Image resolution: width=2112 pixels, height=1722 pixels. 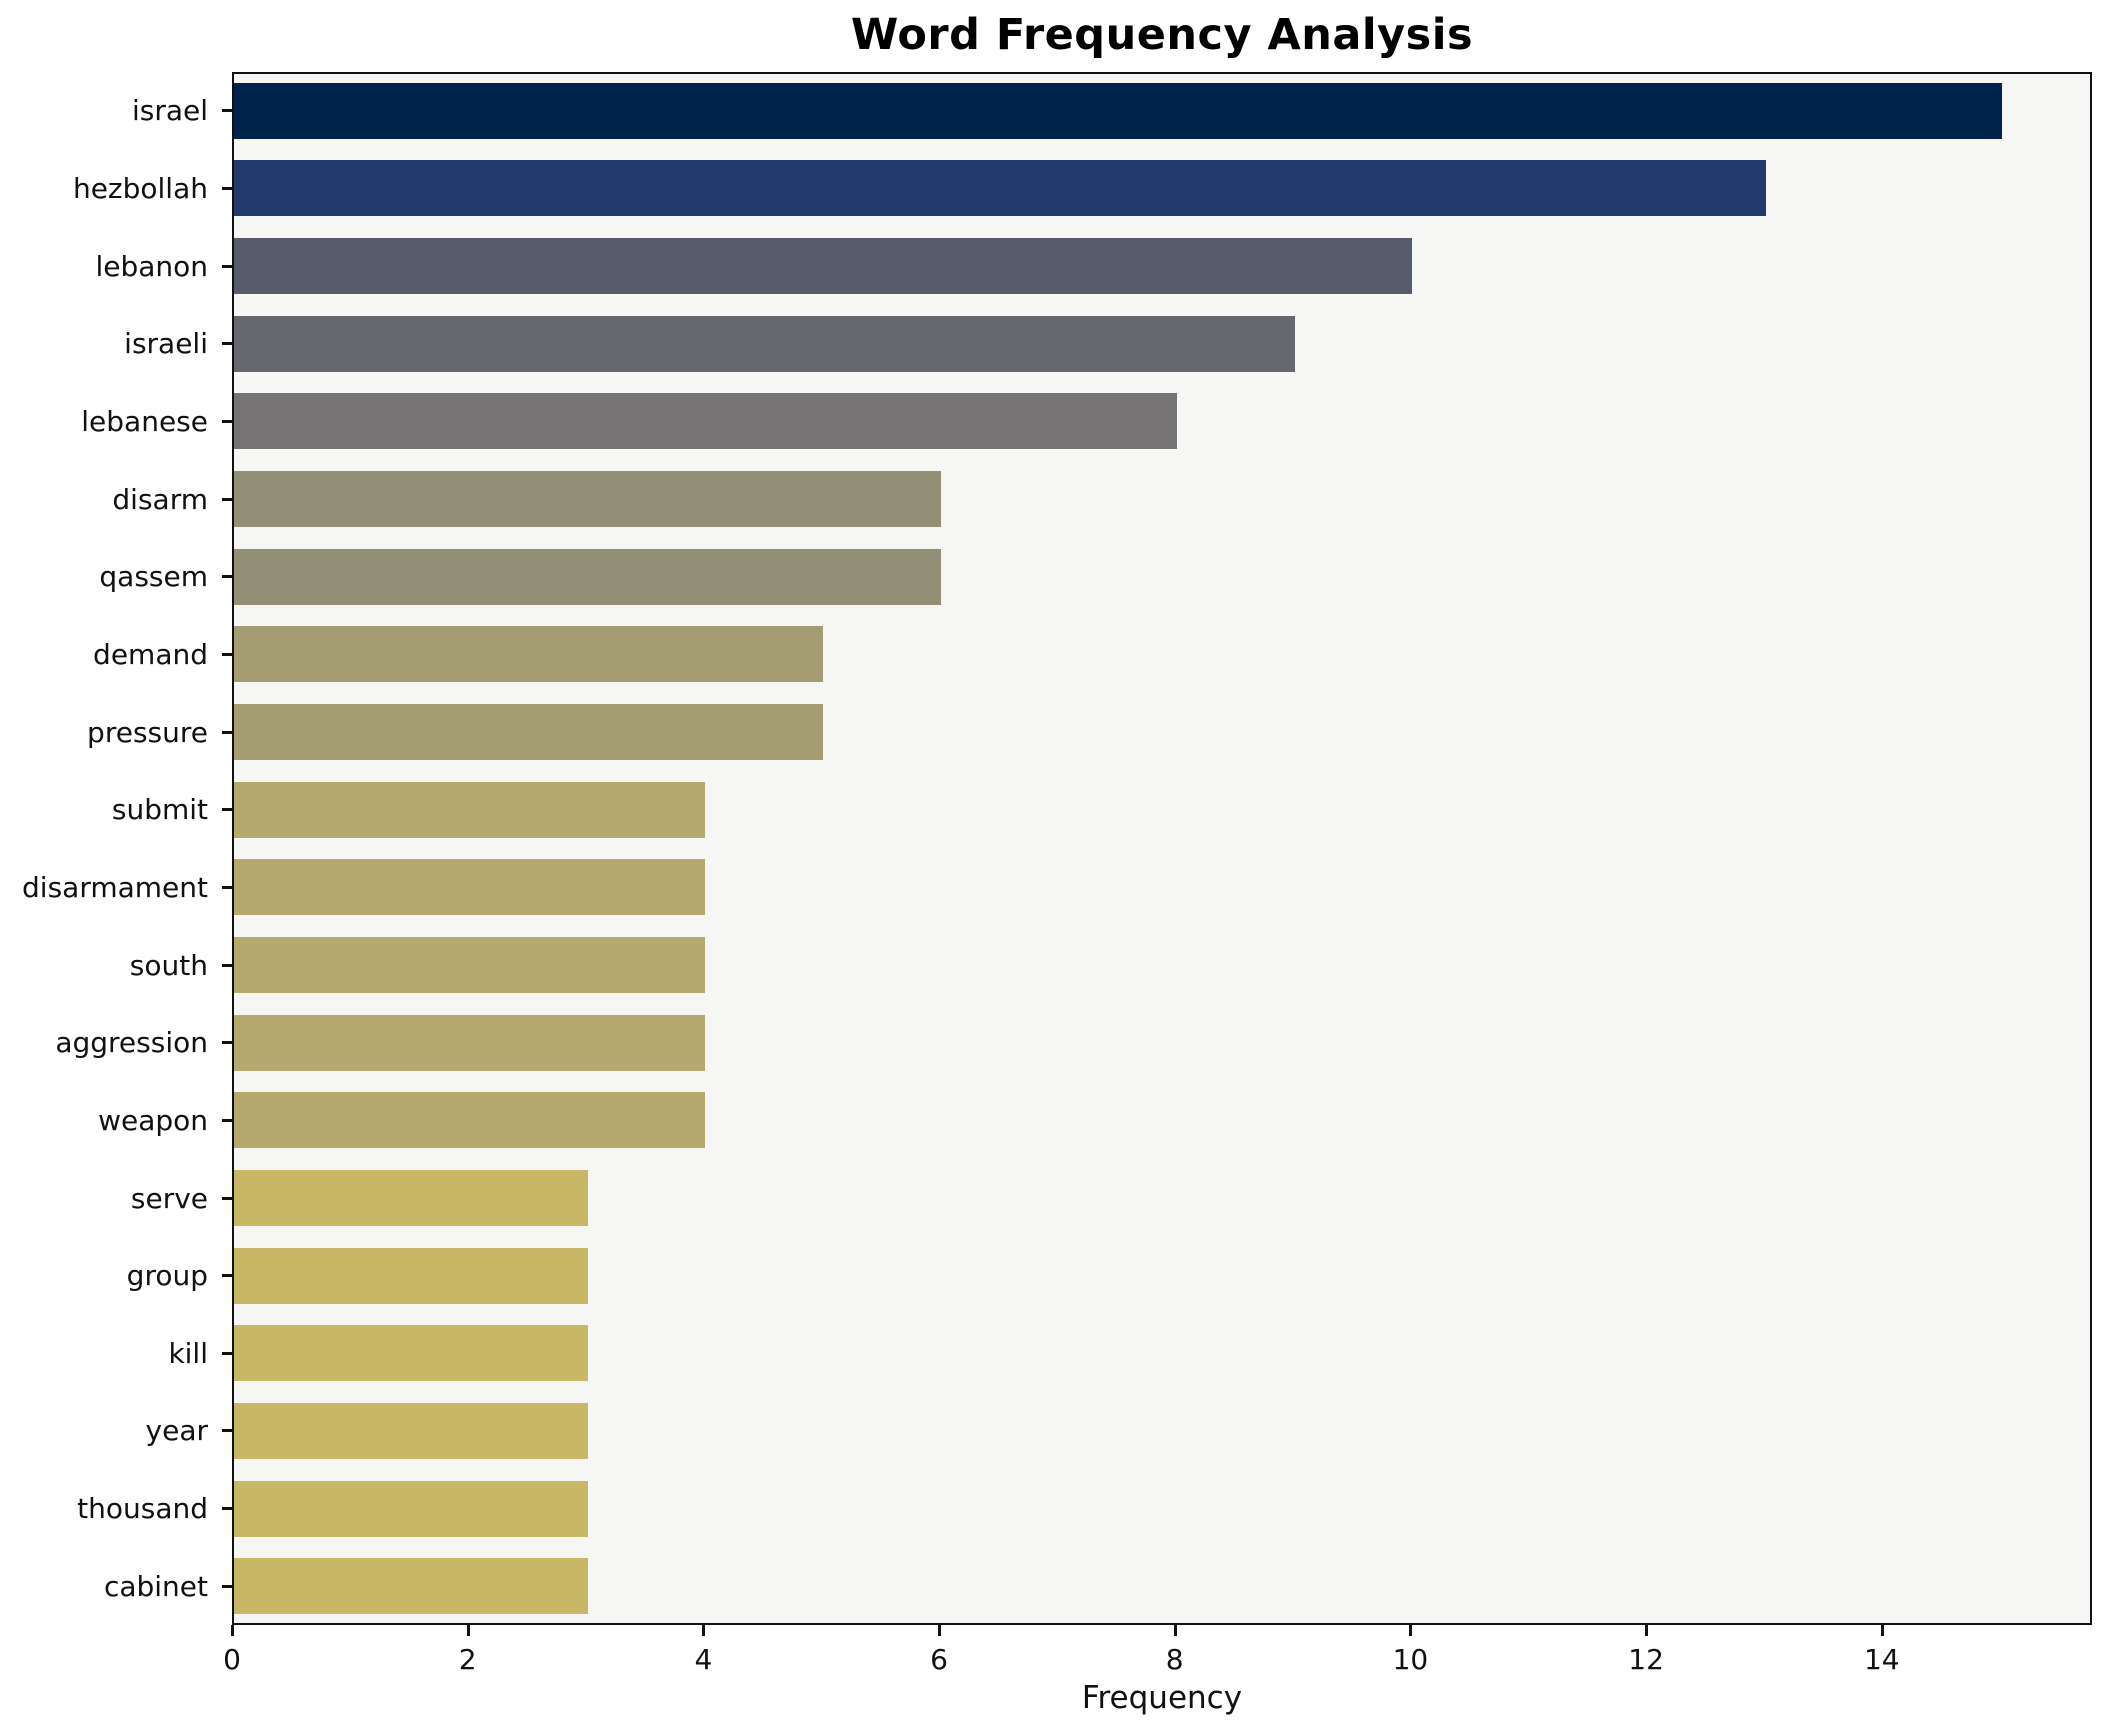 What do you see at coordinates (703, 1659) in the screenshot?
I see `x-tick-label: 4` at bounding box center [703, 1659].